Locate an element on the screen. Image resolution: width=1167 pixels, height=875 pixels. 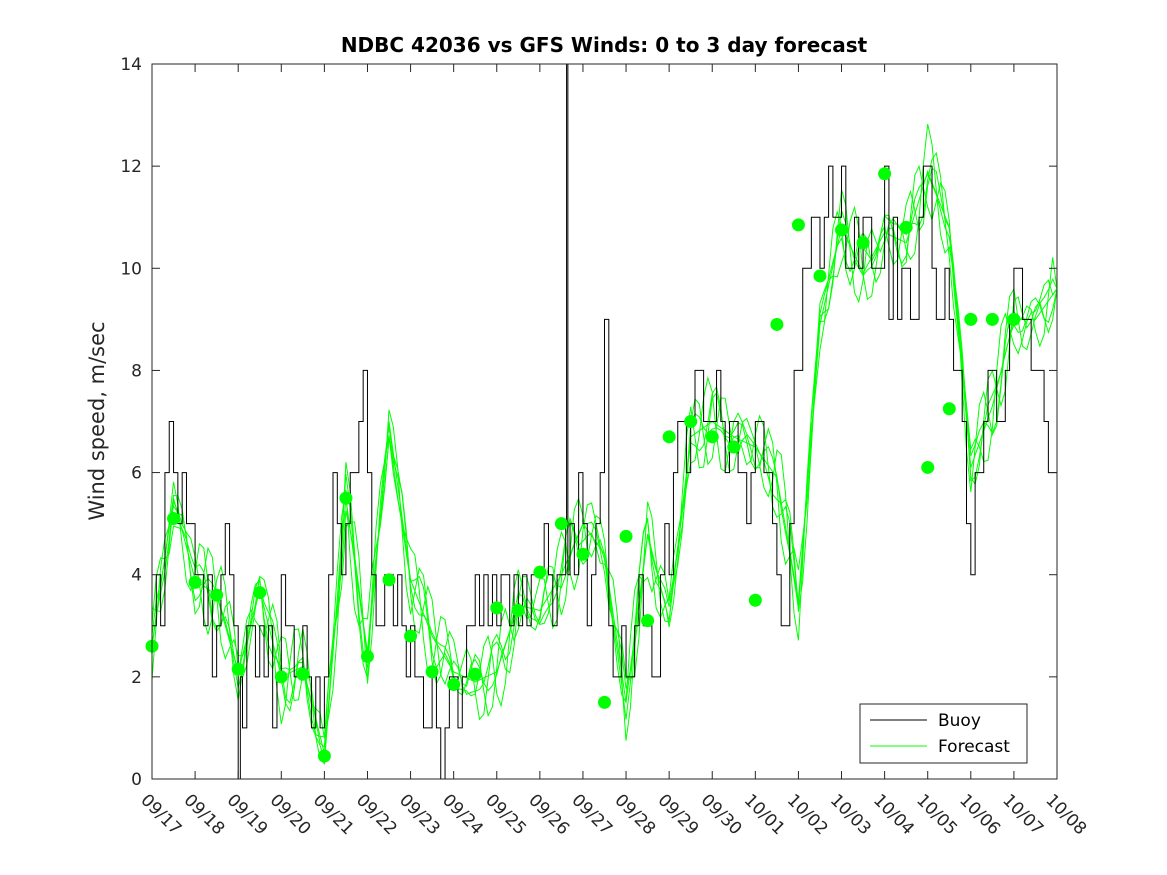
y-tick-label: 14 is located at coordinates (131, 65).